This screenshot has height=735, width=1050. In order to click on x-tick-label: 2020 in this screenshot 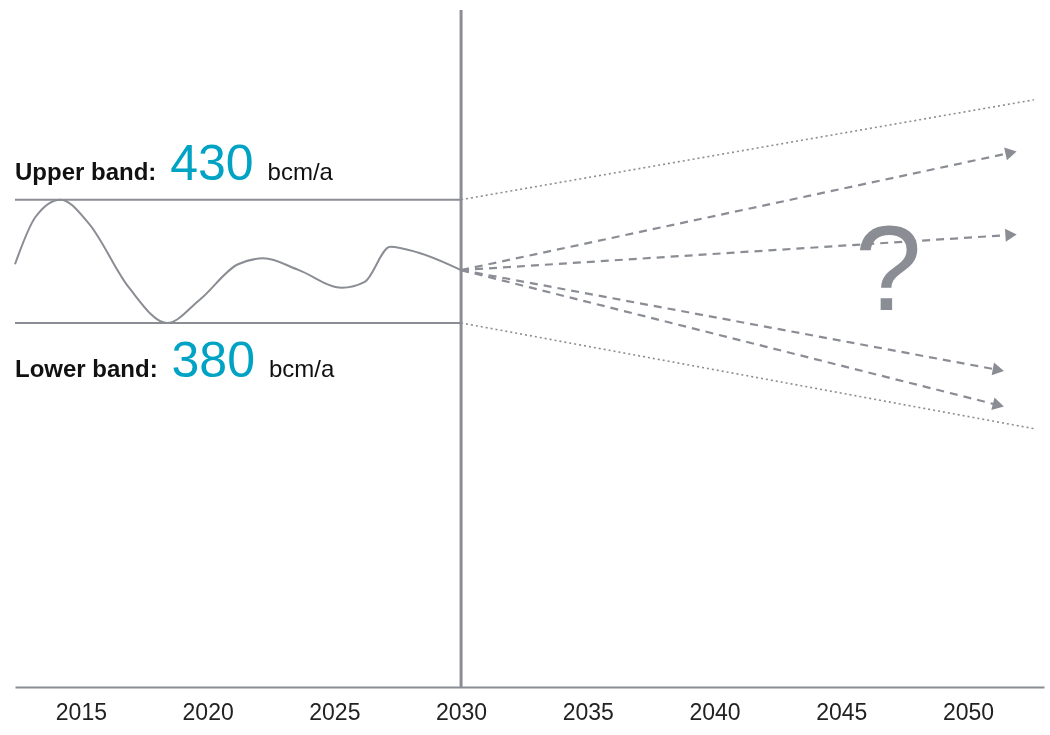, I will do `click(208, 711)`.